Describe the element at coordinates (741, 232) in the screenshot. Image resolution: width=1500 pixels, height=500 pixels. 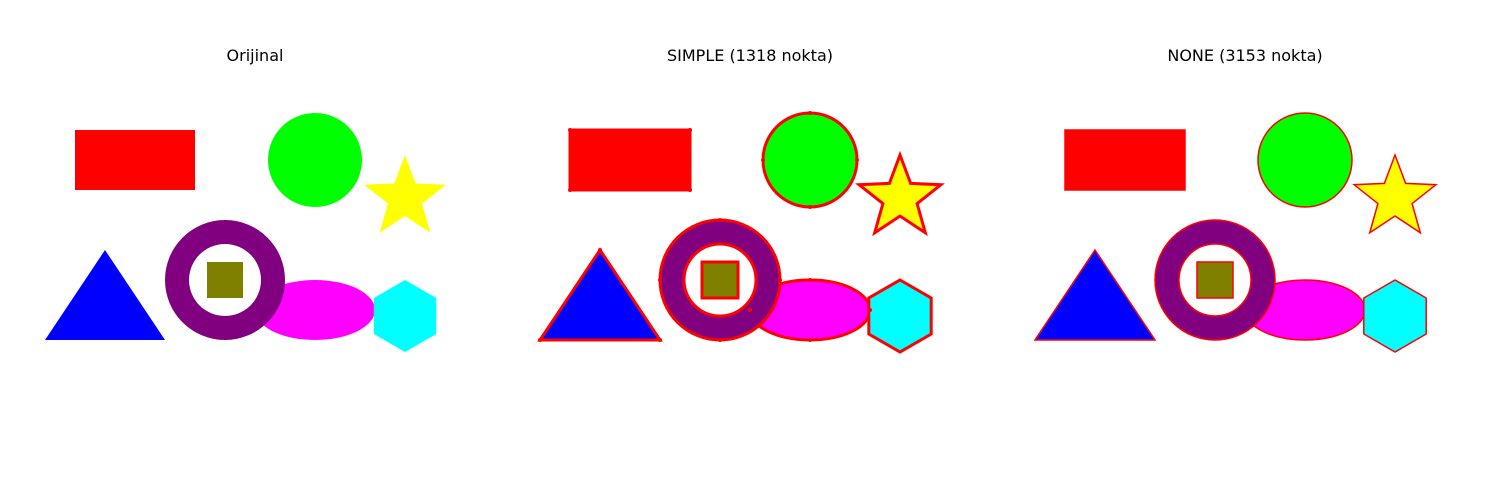
I see `panel-simple-contours` at that location.